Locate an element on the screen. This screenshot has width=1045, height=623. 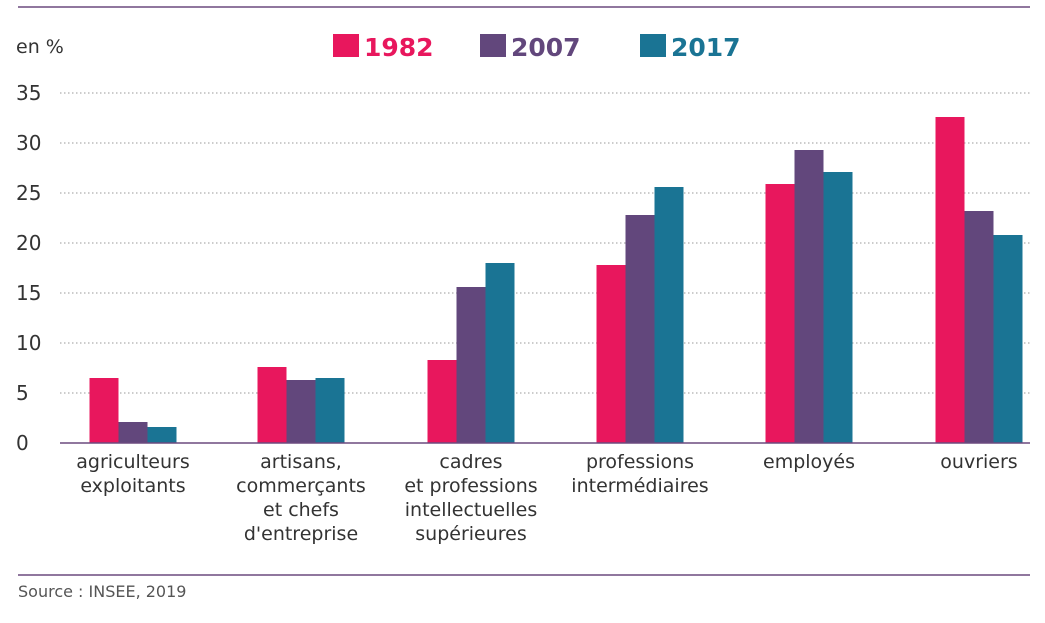
y-axis-ticks: 0 5 10 15 20 25 30 35 is located at coordinates (28, 268).